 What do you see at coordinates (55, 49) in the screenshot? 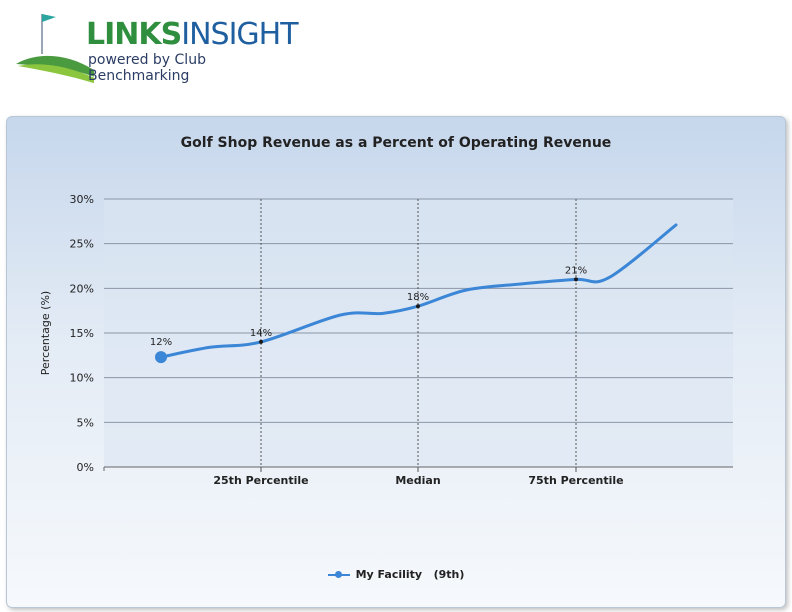
I see `golf-flag-logo-icon` at bounding box center [55, 49].